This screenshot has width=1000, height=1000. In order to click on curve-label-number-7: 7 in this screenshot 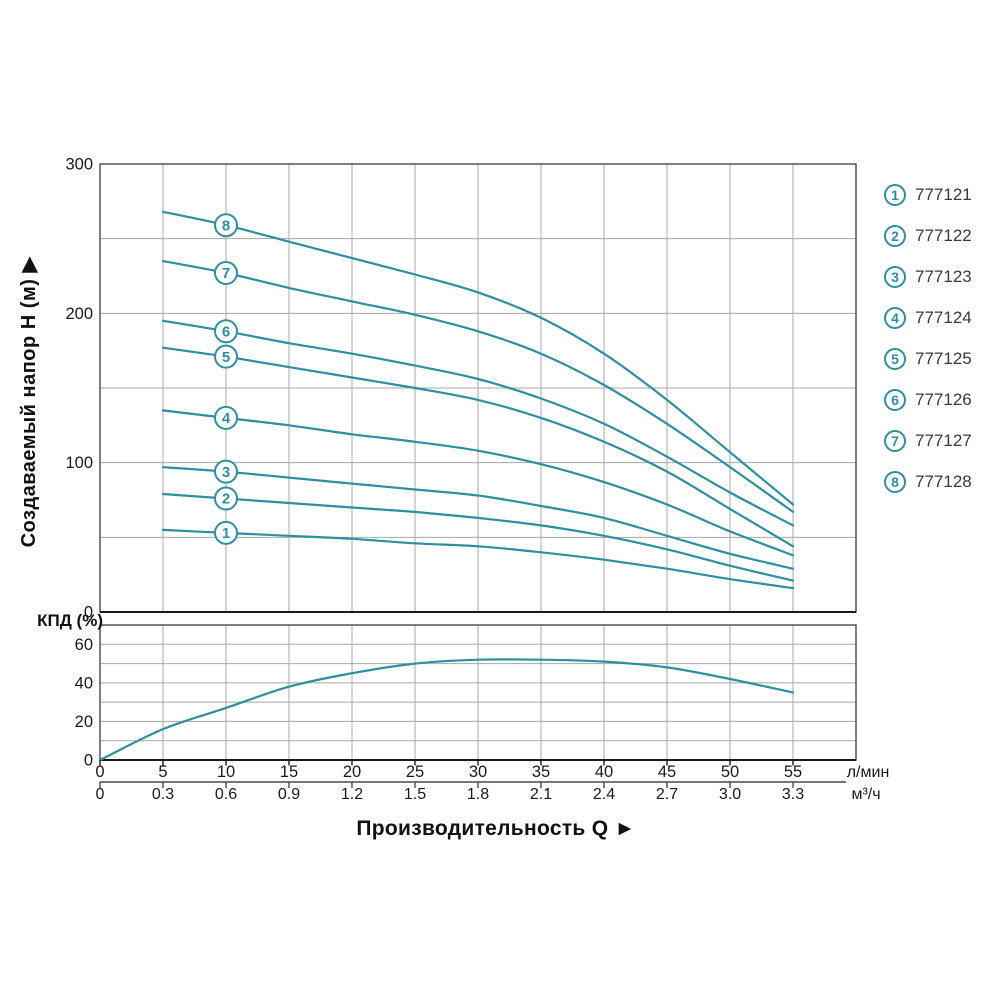, I will do `click(226, 273)`.